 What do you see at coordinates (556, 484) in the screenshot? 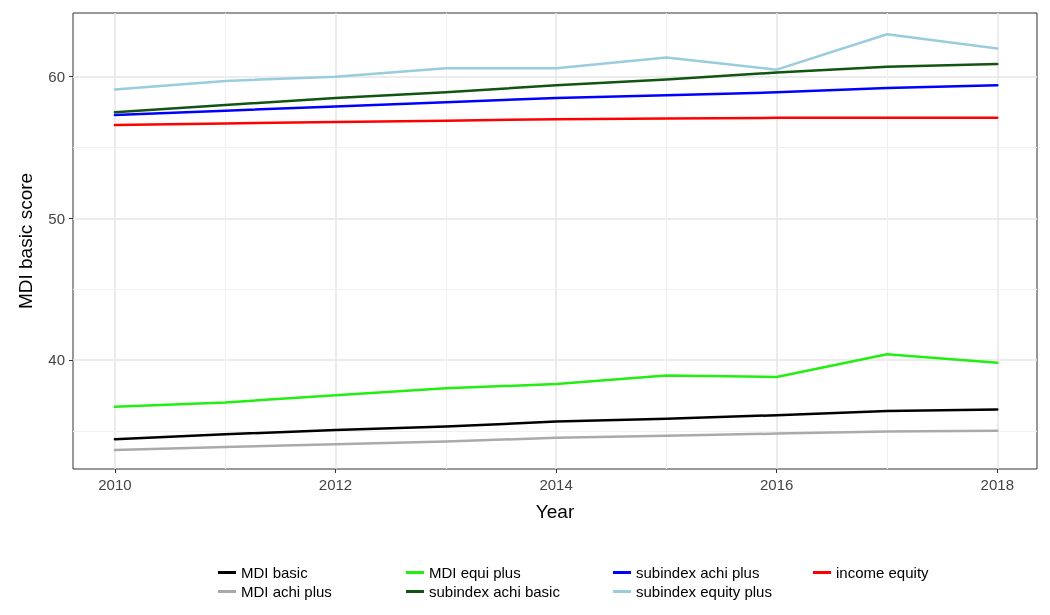
I see `x-tick-label: 2014` at bounding box center [556, 484].